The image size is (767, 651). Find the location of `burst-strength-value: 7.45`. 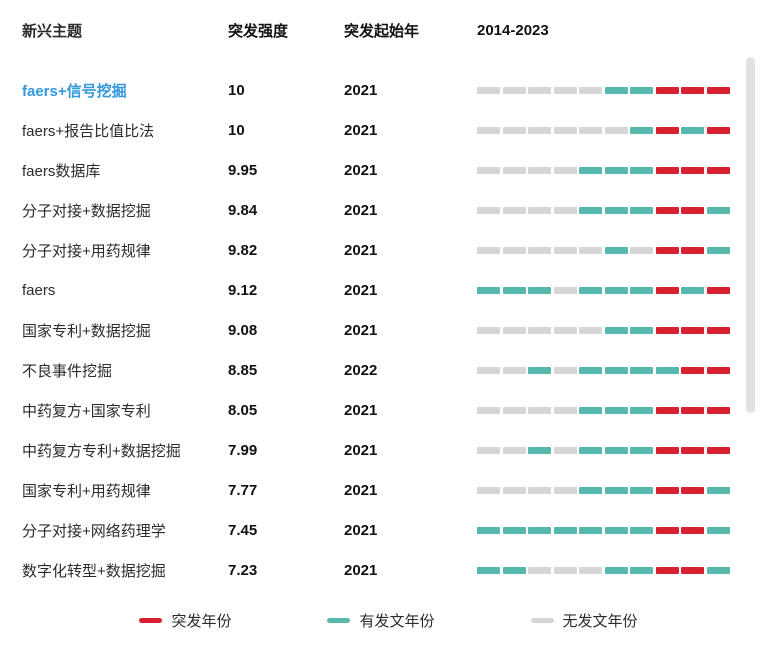

burst-strength-value: 7.45 is located at coordinates (243, 530).